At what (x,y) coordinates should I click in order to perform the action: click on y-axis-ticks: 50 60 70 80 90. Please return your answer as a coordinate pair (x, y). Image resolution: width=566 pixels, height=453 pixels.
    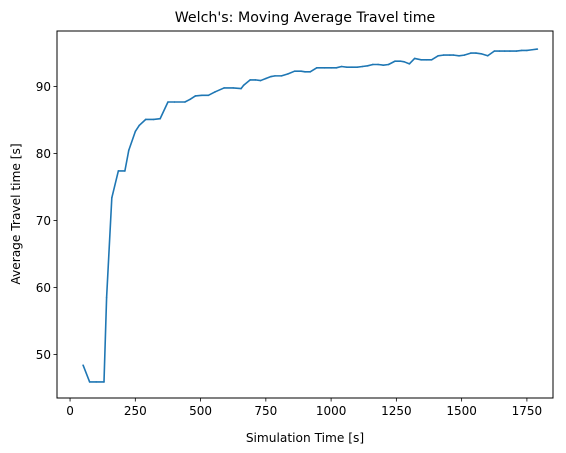
    Looking at the image, I should click on (46, 221).